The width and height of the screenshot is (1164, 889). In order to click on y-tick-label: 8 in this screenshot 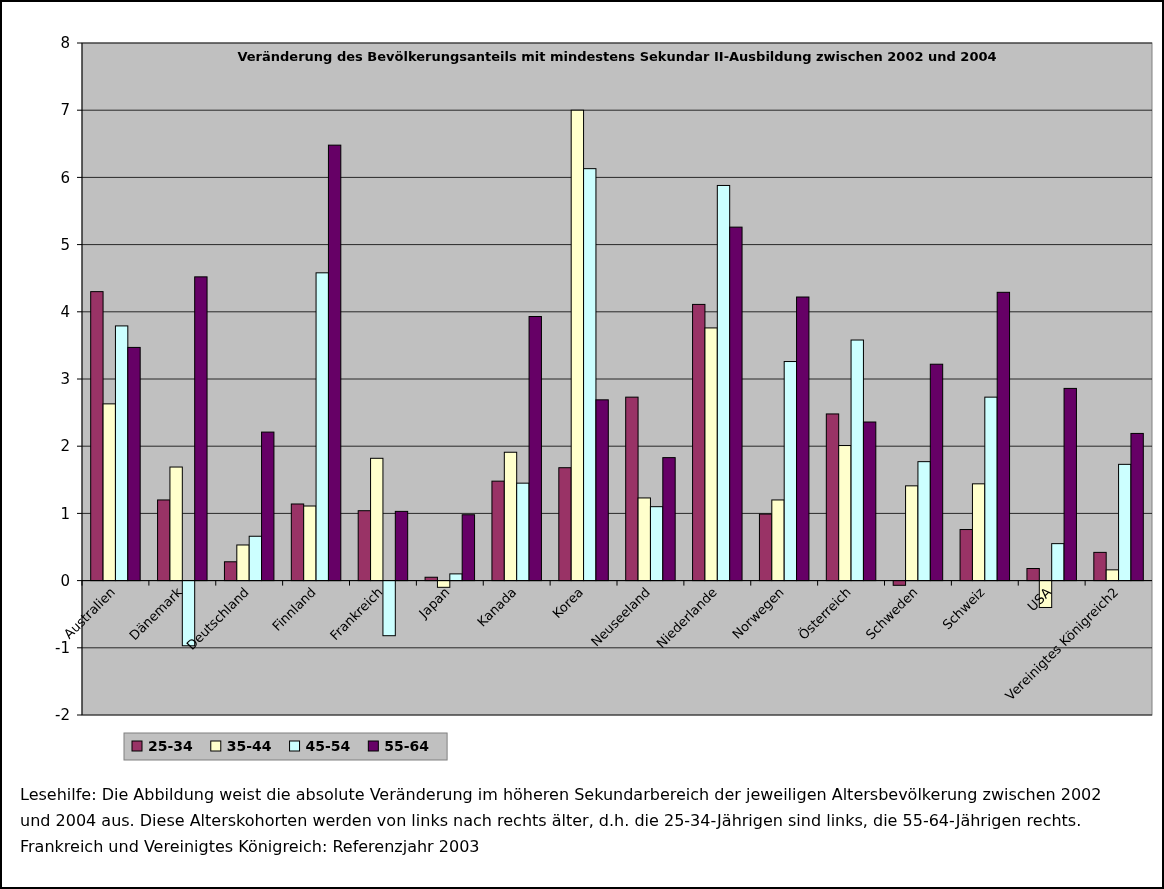, I will do `click(65, 43)`.